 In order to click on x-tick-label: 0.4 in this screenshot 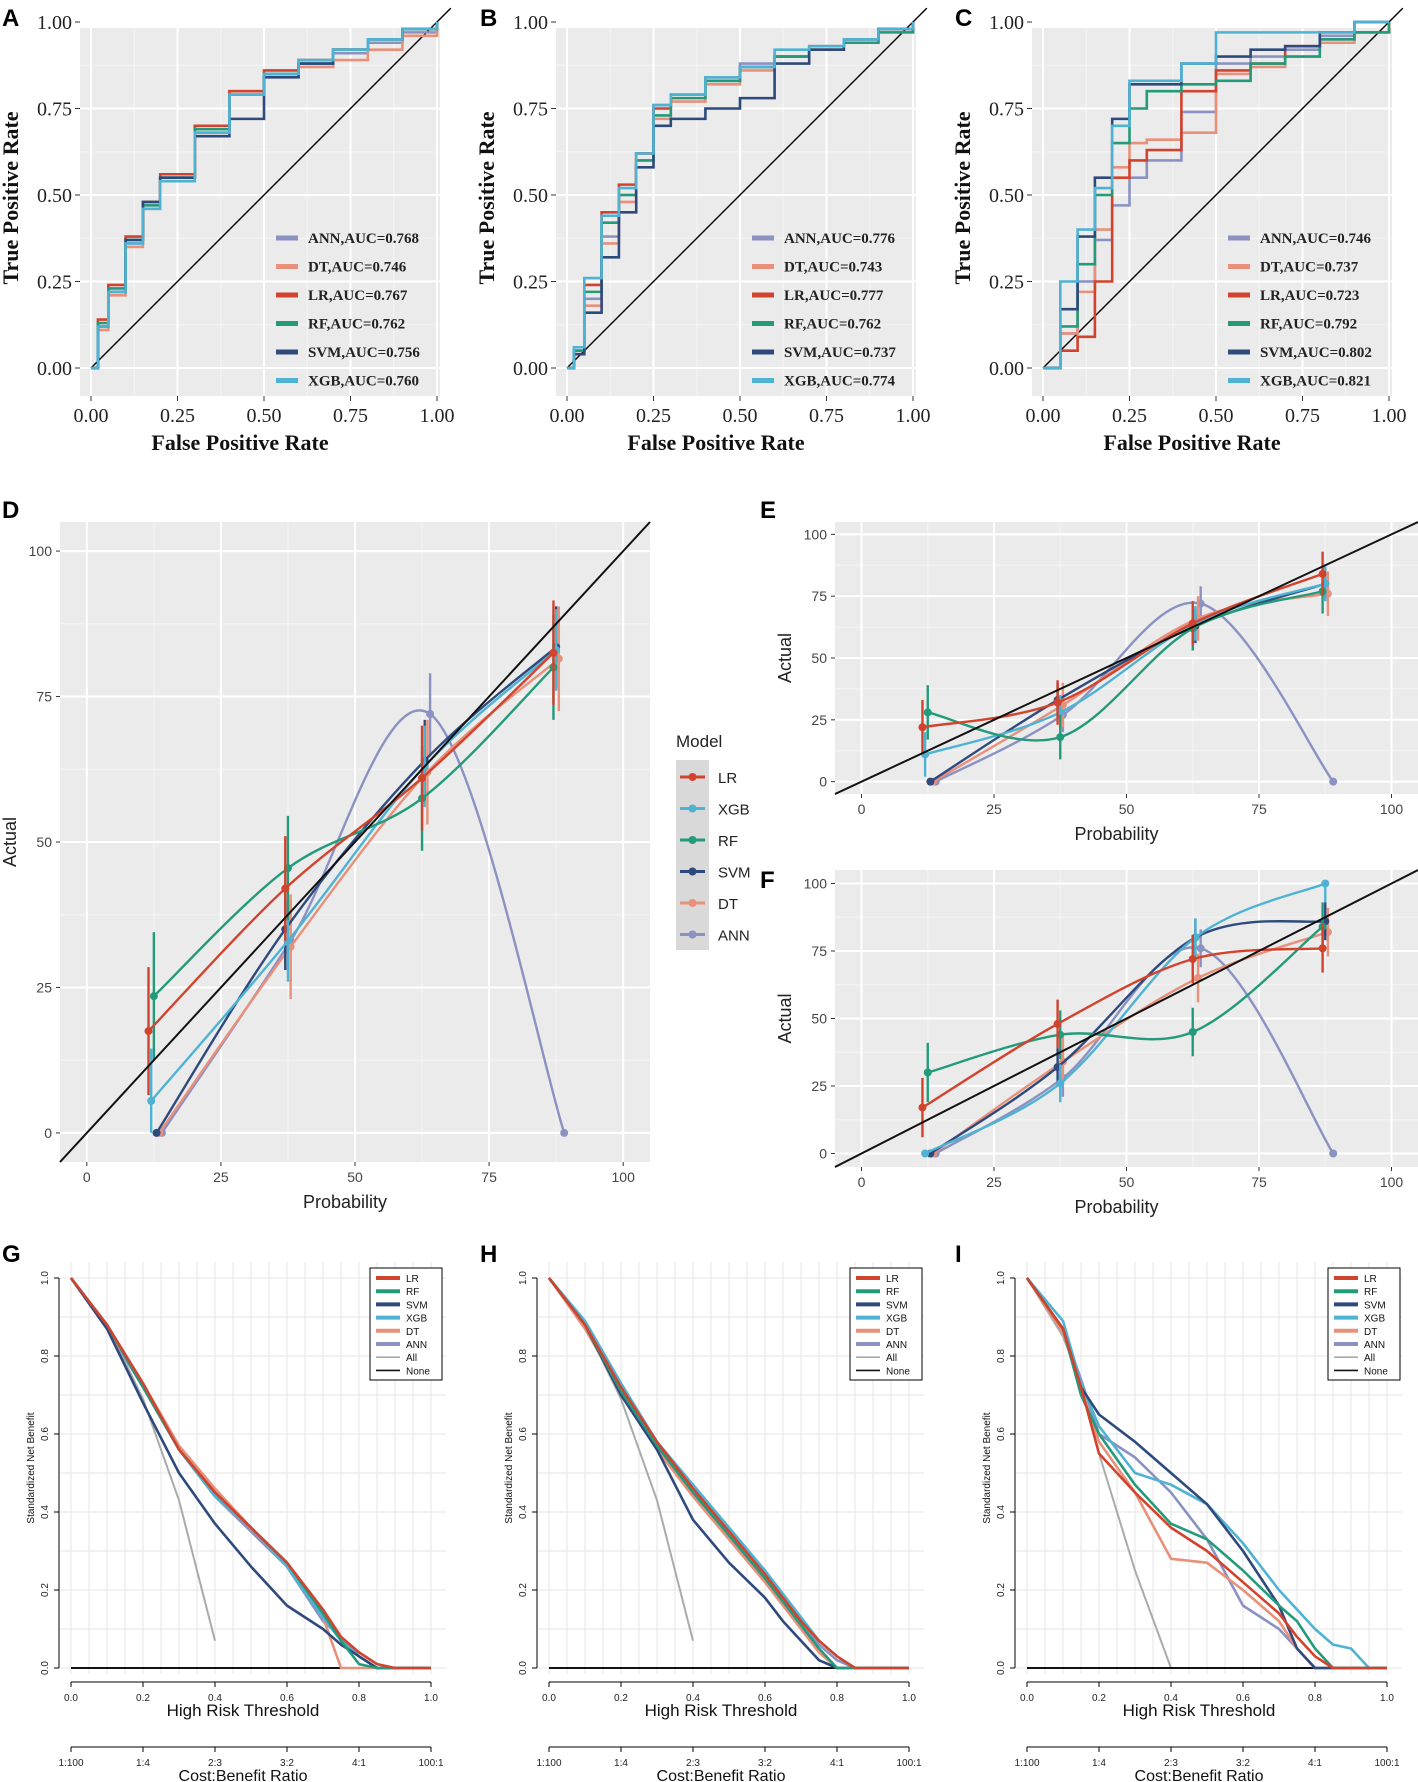, I will do `click(1171, 1698)`.